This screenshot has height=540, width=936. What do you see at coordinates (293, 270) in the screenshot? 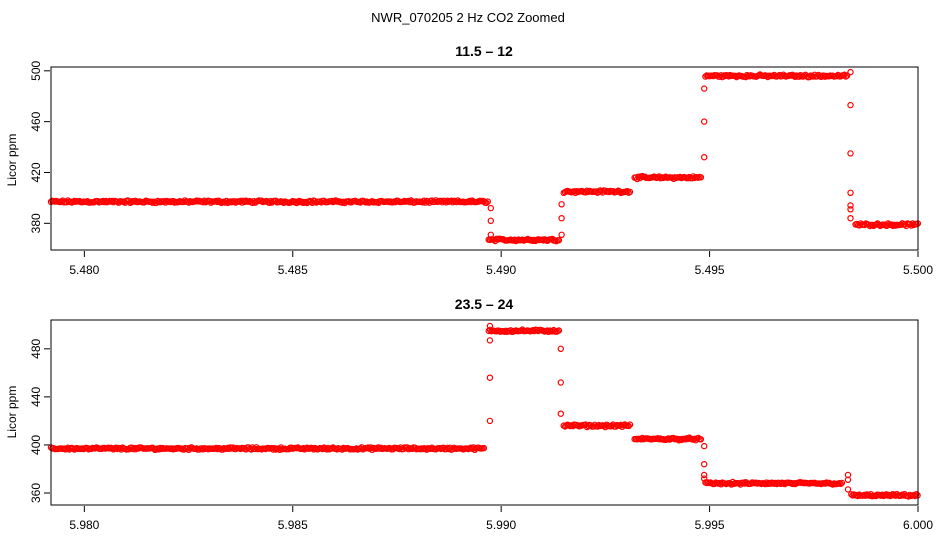
I see `x-tick-label: 5.485` at bounding box center [293, 270].